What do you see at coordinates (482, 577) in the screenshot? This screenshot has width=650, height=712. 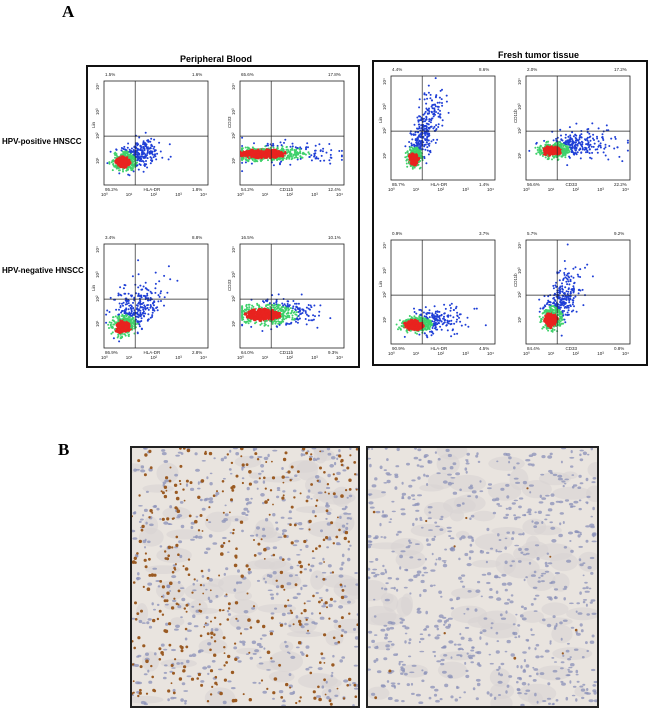 I see `ihc-image-right` at bounding box center [482, 577].